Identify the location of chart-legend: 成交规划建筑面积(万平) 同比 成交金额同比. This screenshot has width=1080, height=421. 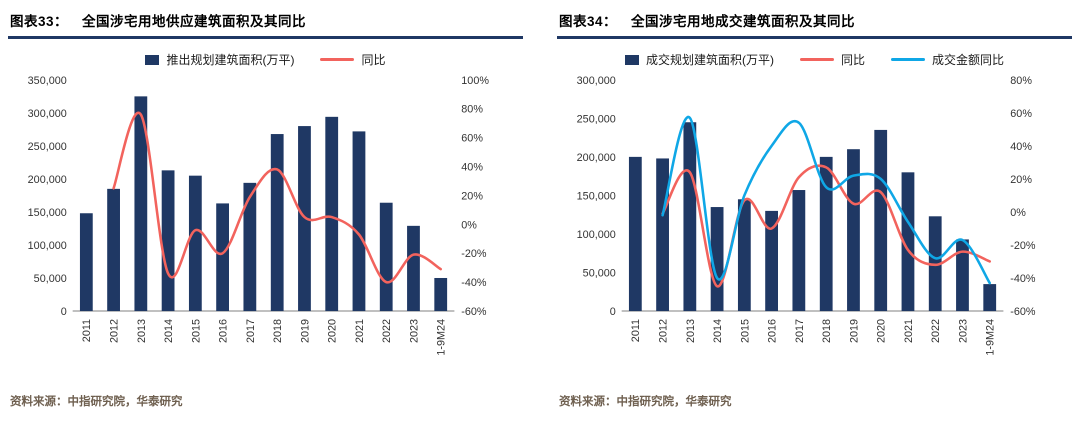
(814, 54).